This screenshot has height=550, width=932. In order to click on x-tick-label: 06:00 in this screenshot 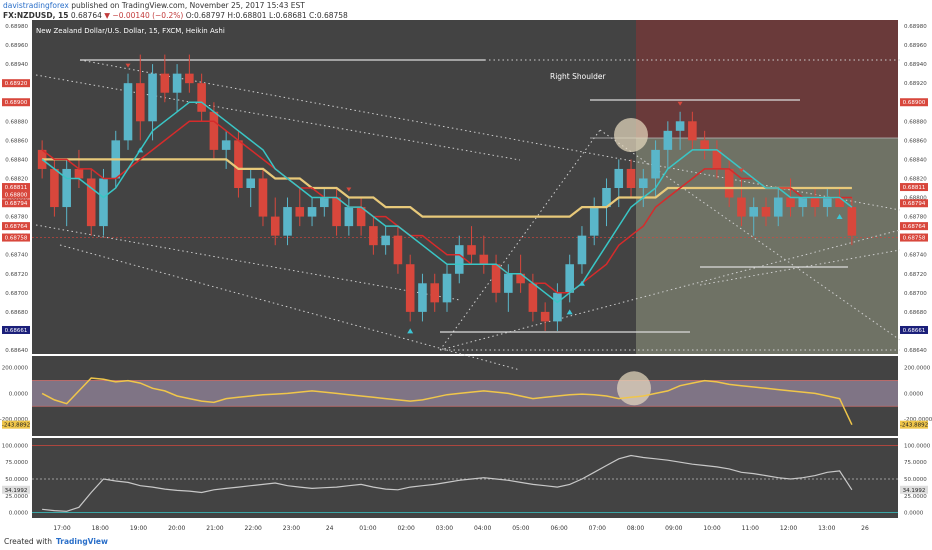, I will do `click(558, 528)`.